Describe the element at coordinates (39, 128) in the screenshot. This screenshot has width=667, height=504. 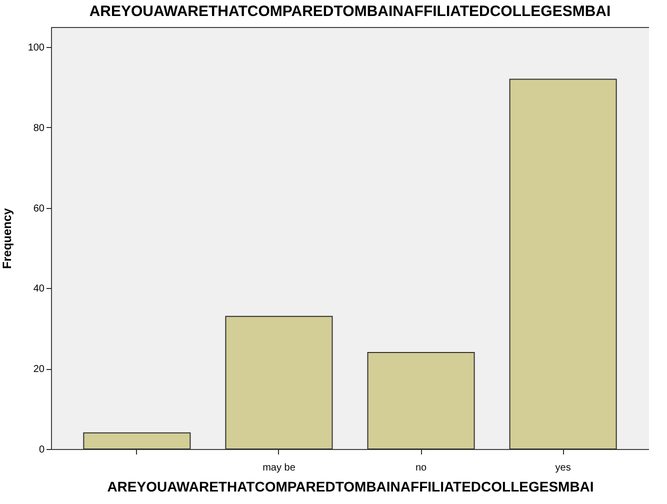
I see `y-tick-label: 80` at that location.